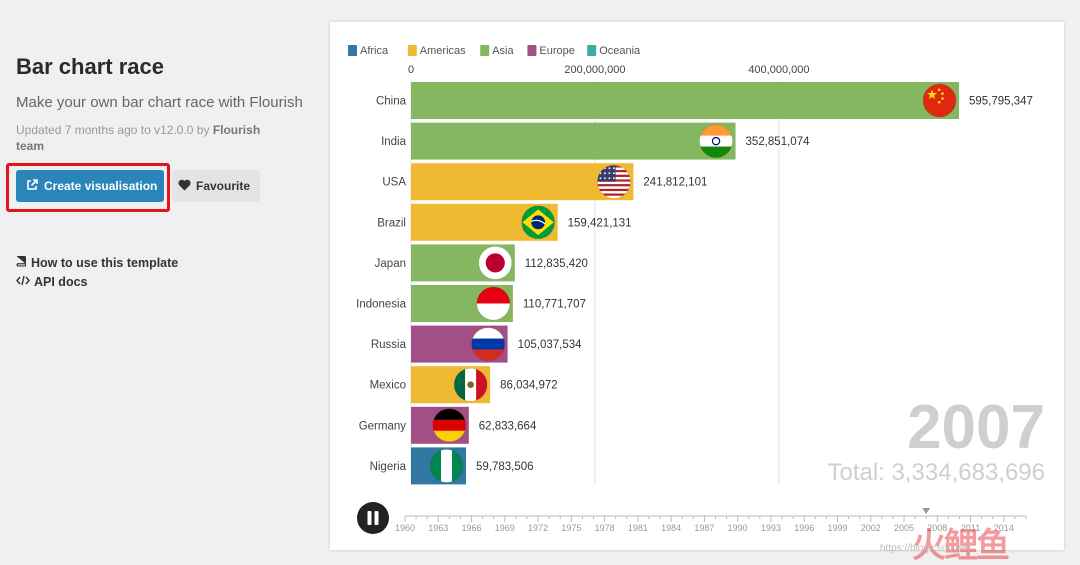 The image size is (1080, 565). Describe the element at coordinates (436, 51) in the screenshot. I see `legend-item-americas: Americas` at that location.